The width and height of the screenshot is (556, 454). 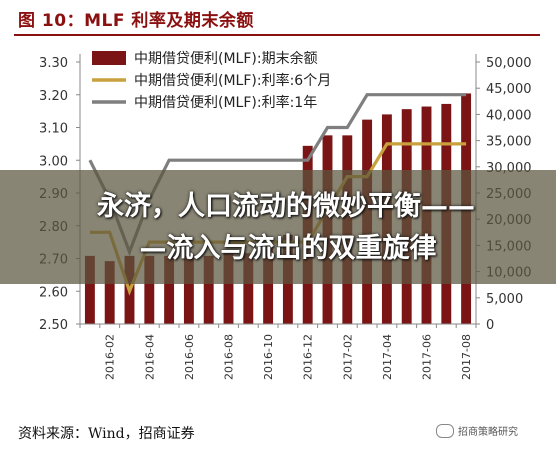 What do you see at coordinates (509, 63) in the screenshot?
I see `right-tick-label: 50,000` at bounding box center [509, 63].